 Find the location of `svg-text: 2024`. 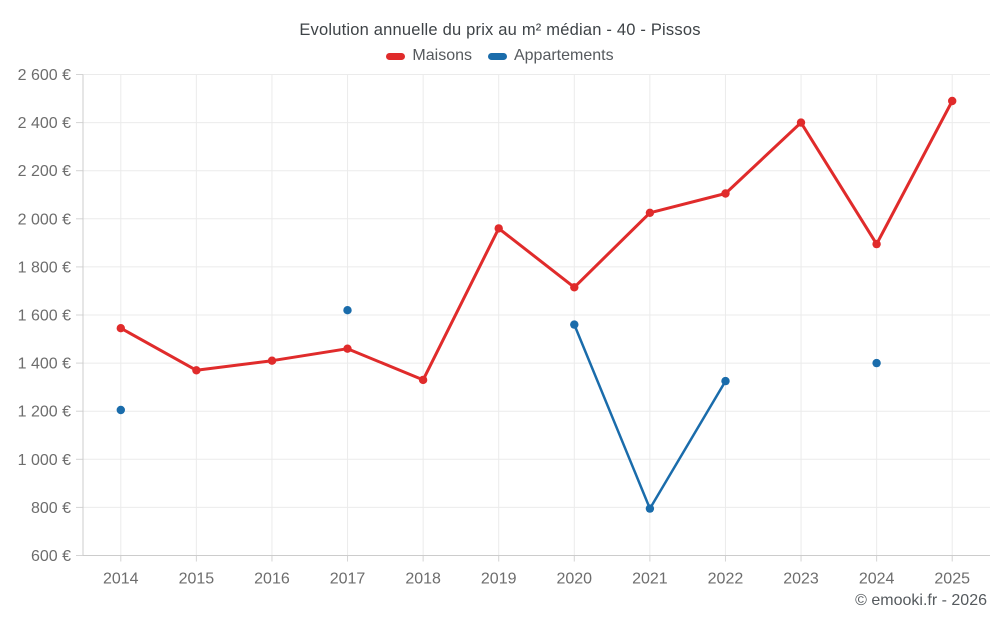

svg-text: 2024 is located at coordinates (877, 579).